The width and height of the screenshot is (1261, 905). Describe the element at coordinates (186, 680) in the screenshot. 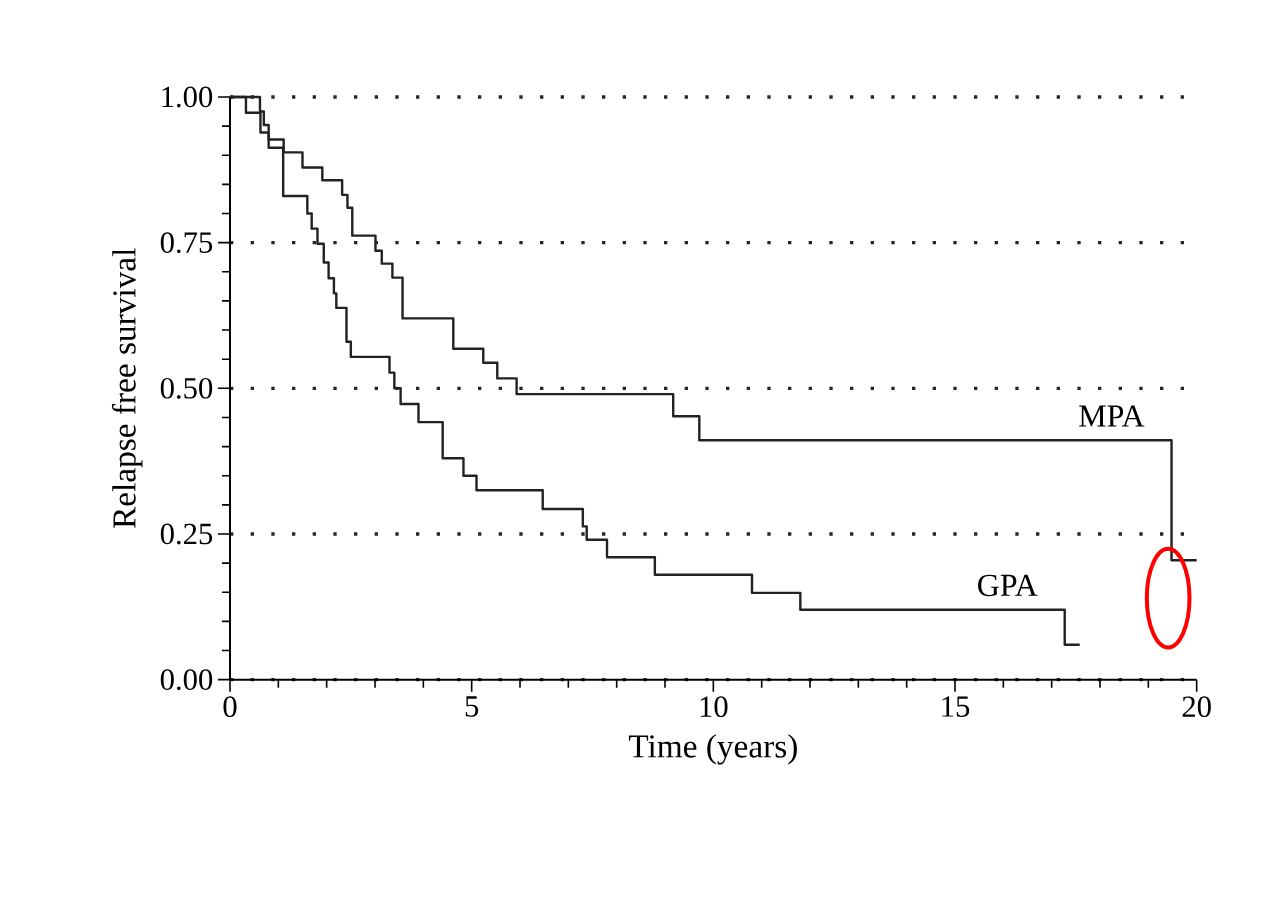

I see `y-tick-label: 0.00` at that location.